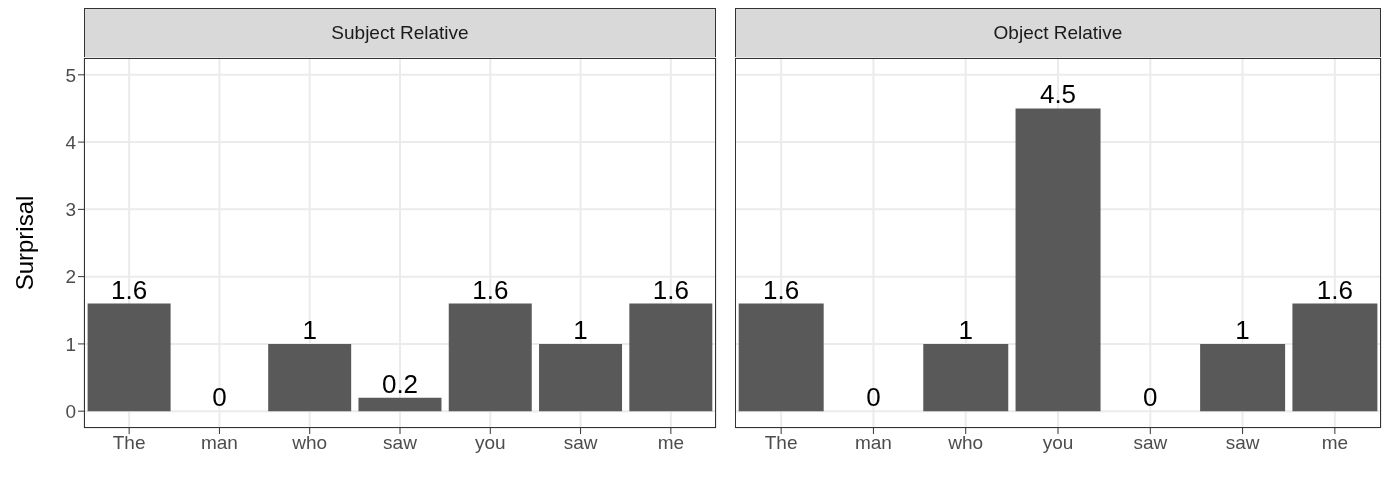  I want to click on y-tick-label: 1, so click(70, 344).